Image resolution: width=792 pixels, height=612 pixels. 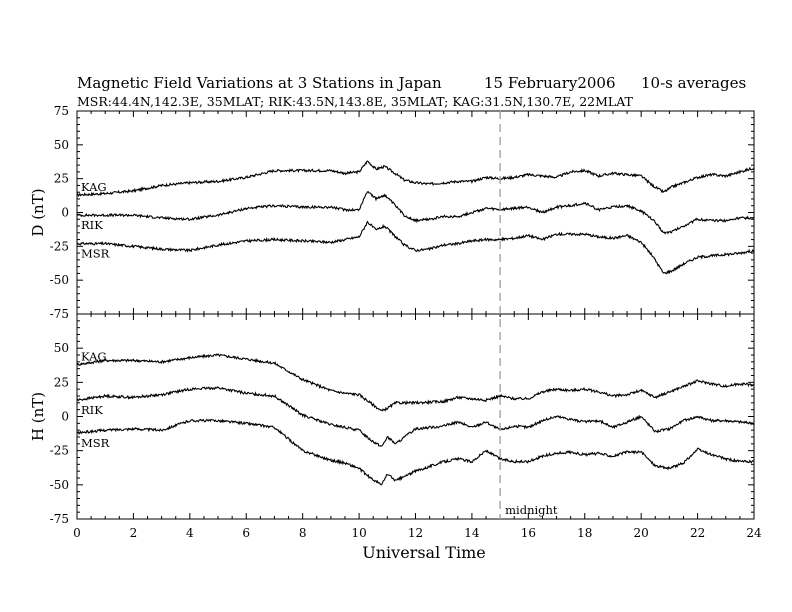 What do you see at coordinates (190, 533) in the screenshot?
I see `x-tick-label: 4` at bounding box center [190, 533].